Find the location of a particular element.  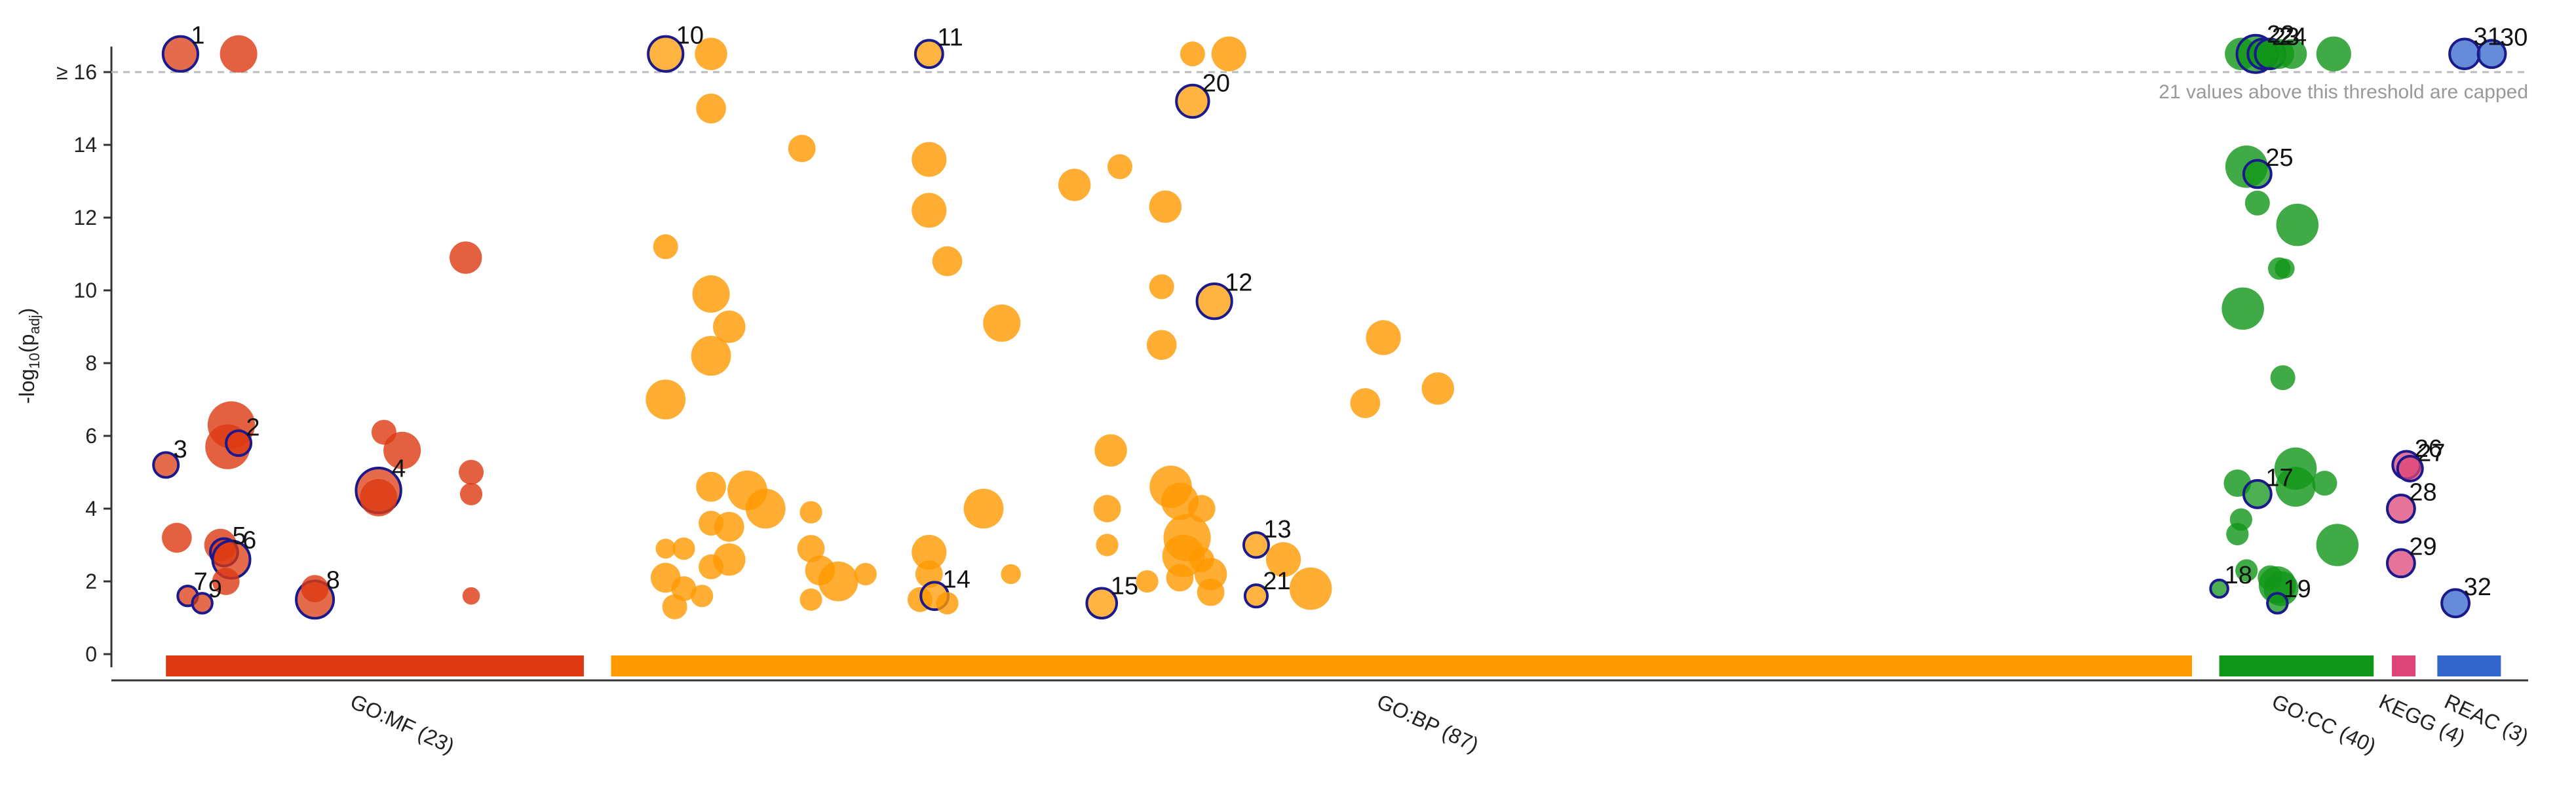

y-tick-label: 10 is located at coordinates (85, 290).